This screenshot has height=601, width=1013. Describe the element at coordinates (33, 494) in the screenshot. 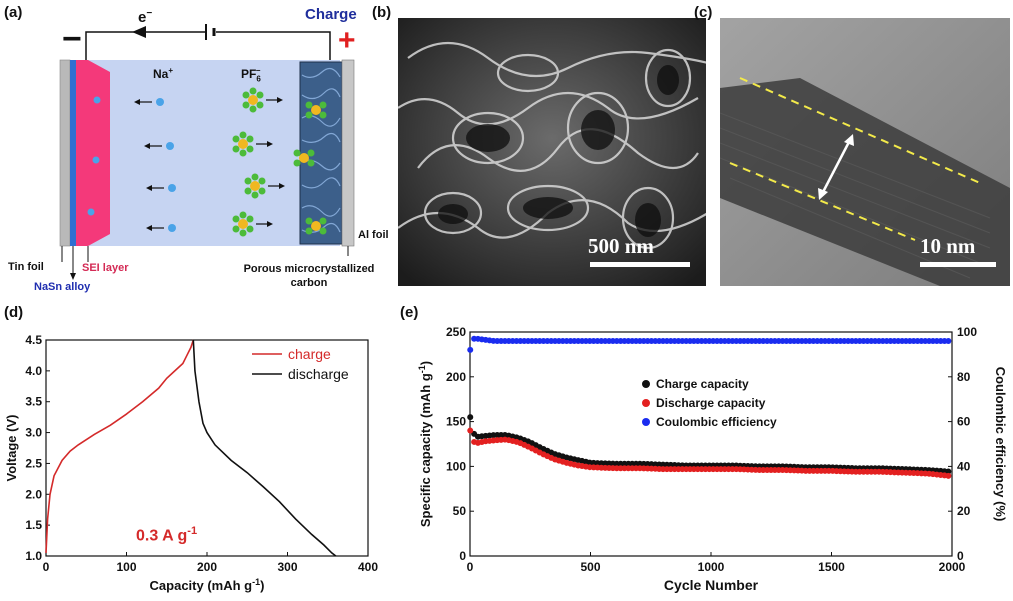

I see `y-tick-label-d: 2.0` at that location.